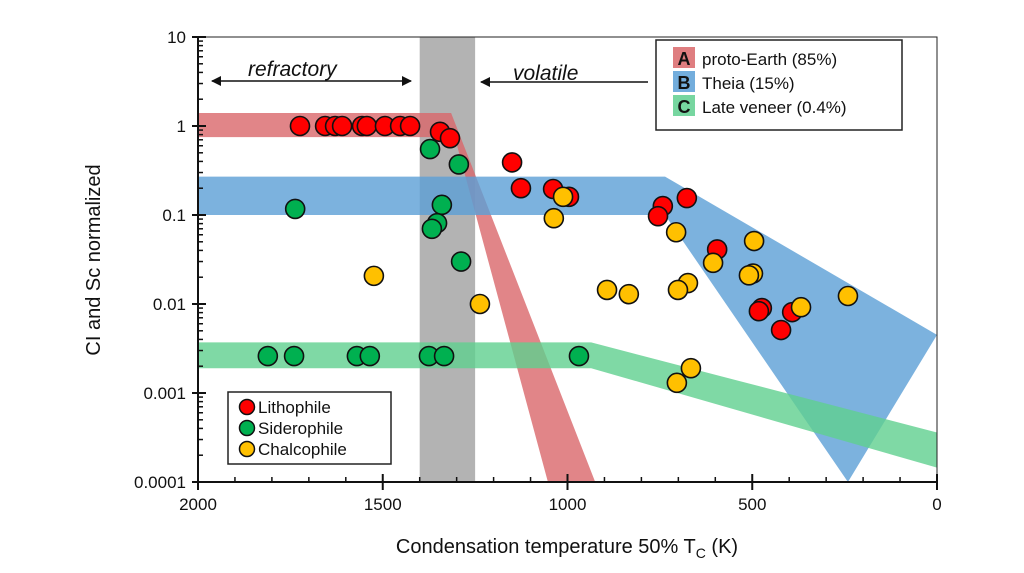  Describe the element at coordinates (164, 393) in the screenshot. I see `y-tick-label: 0.001` at that location.